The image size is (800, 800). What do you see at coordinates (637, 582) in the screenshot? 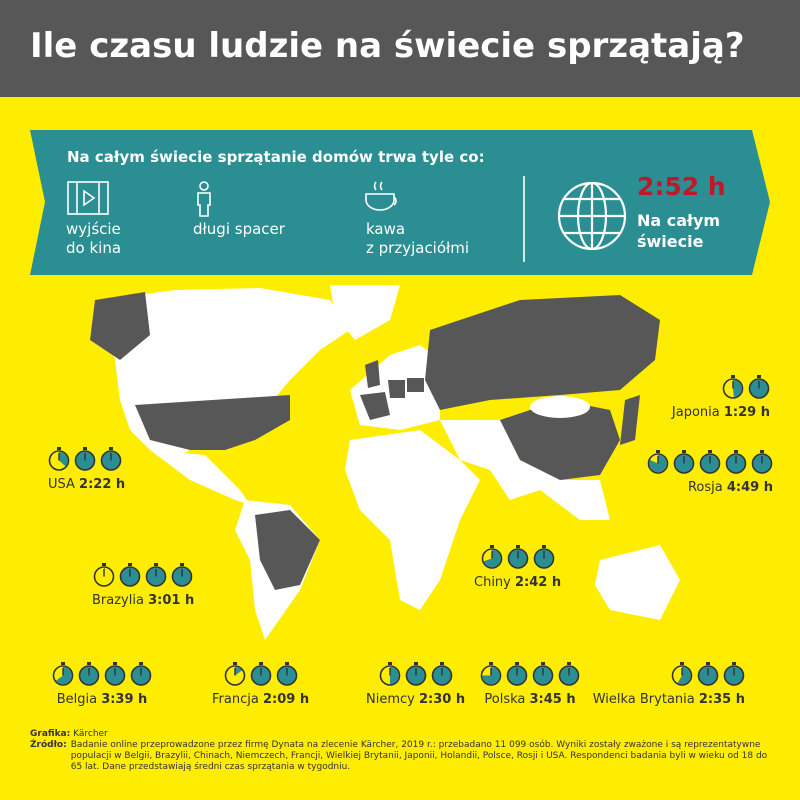
I see `australia` at bounding box center [637, 582].